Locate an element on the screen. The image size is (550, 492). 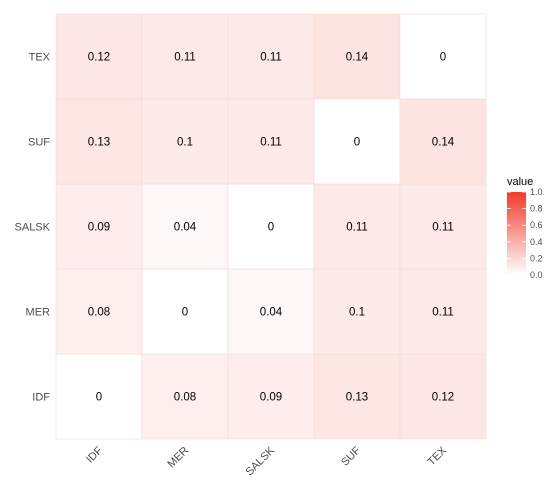
heatmap-cell-suf-suf is located at coordinates (357, 141).